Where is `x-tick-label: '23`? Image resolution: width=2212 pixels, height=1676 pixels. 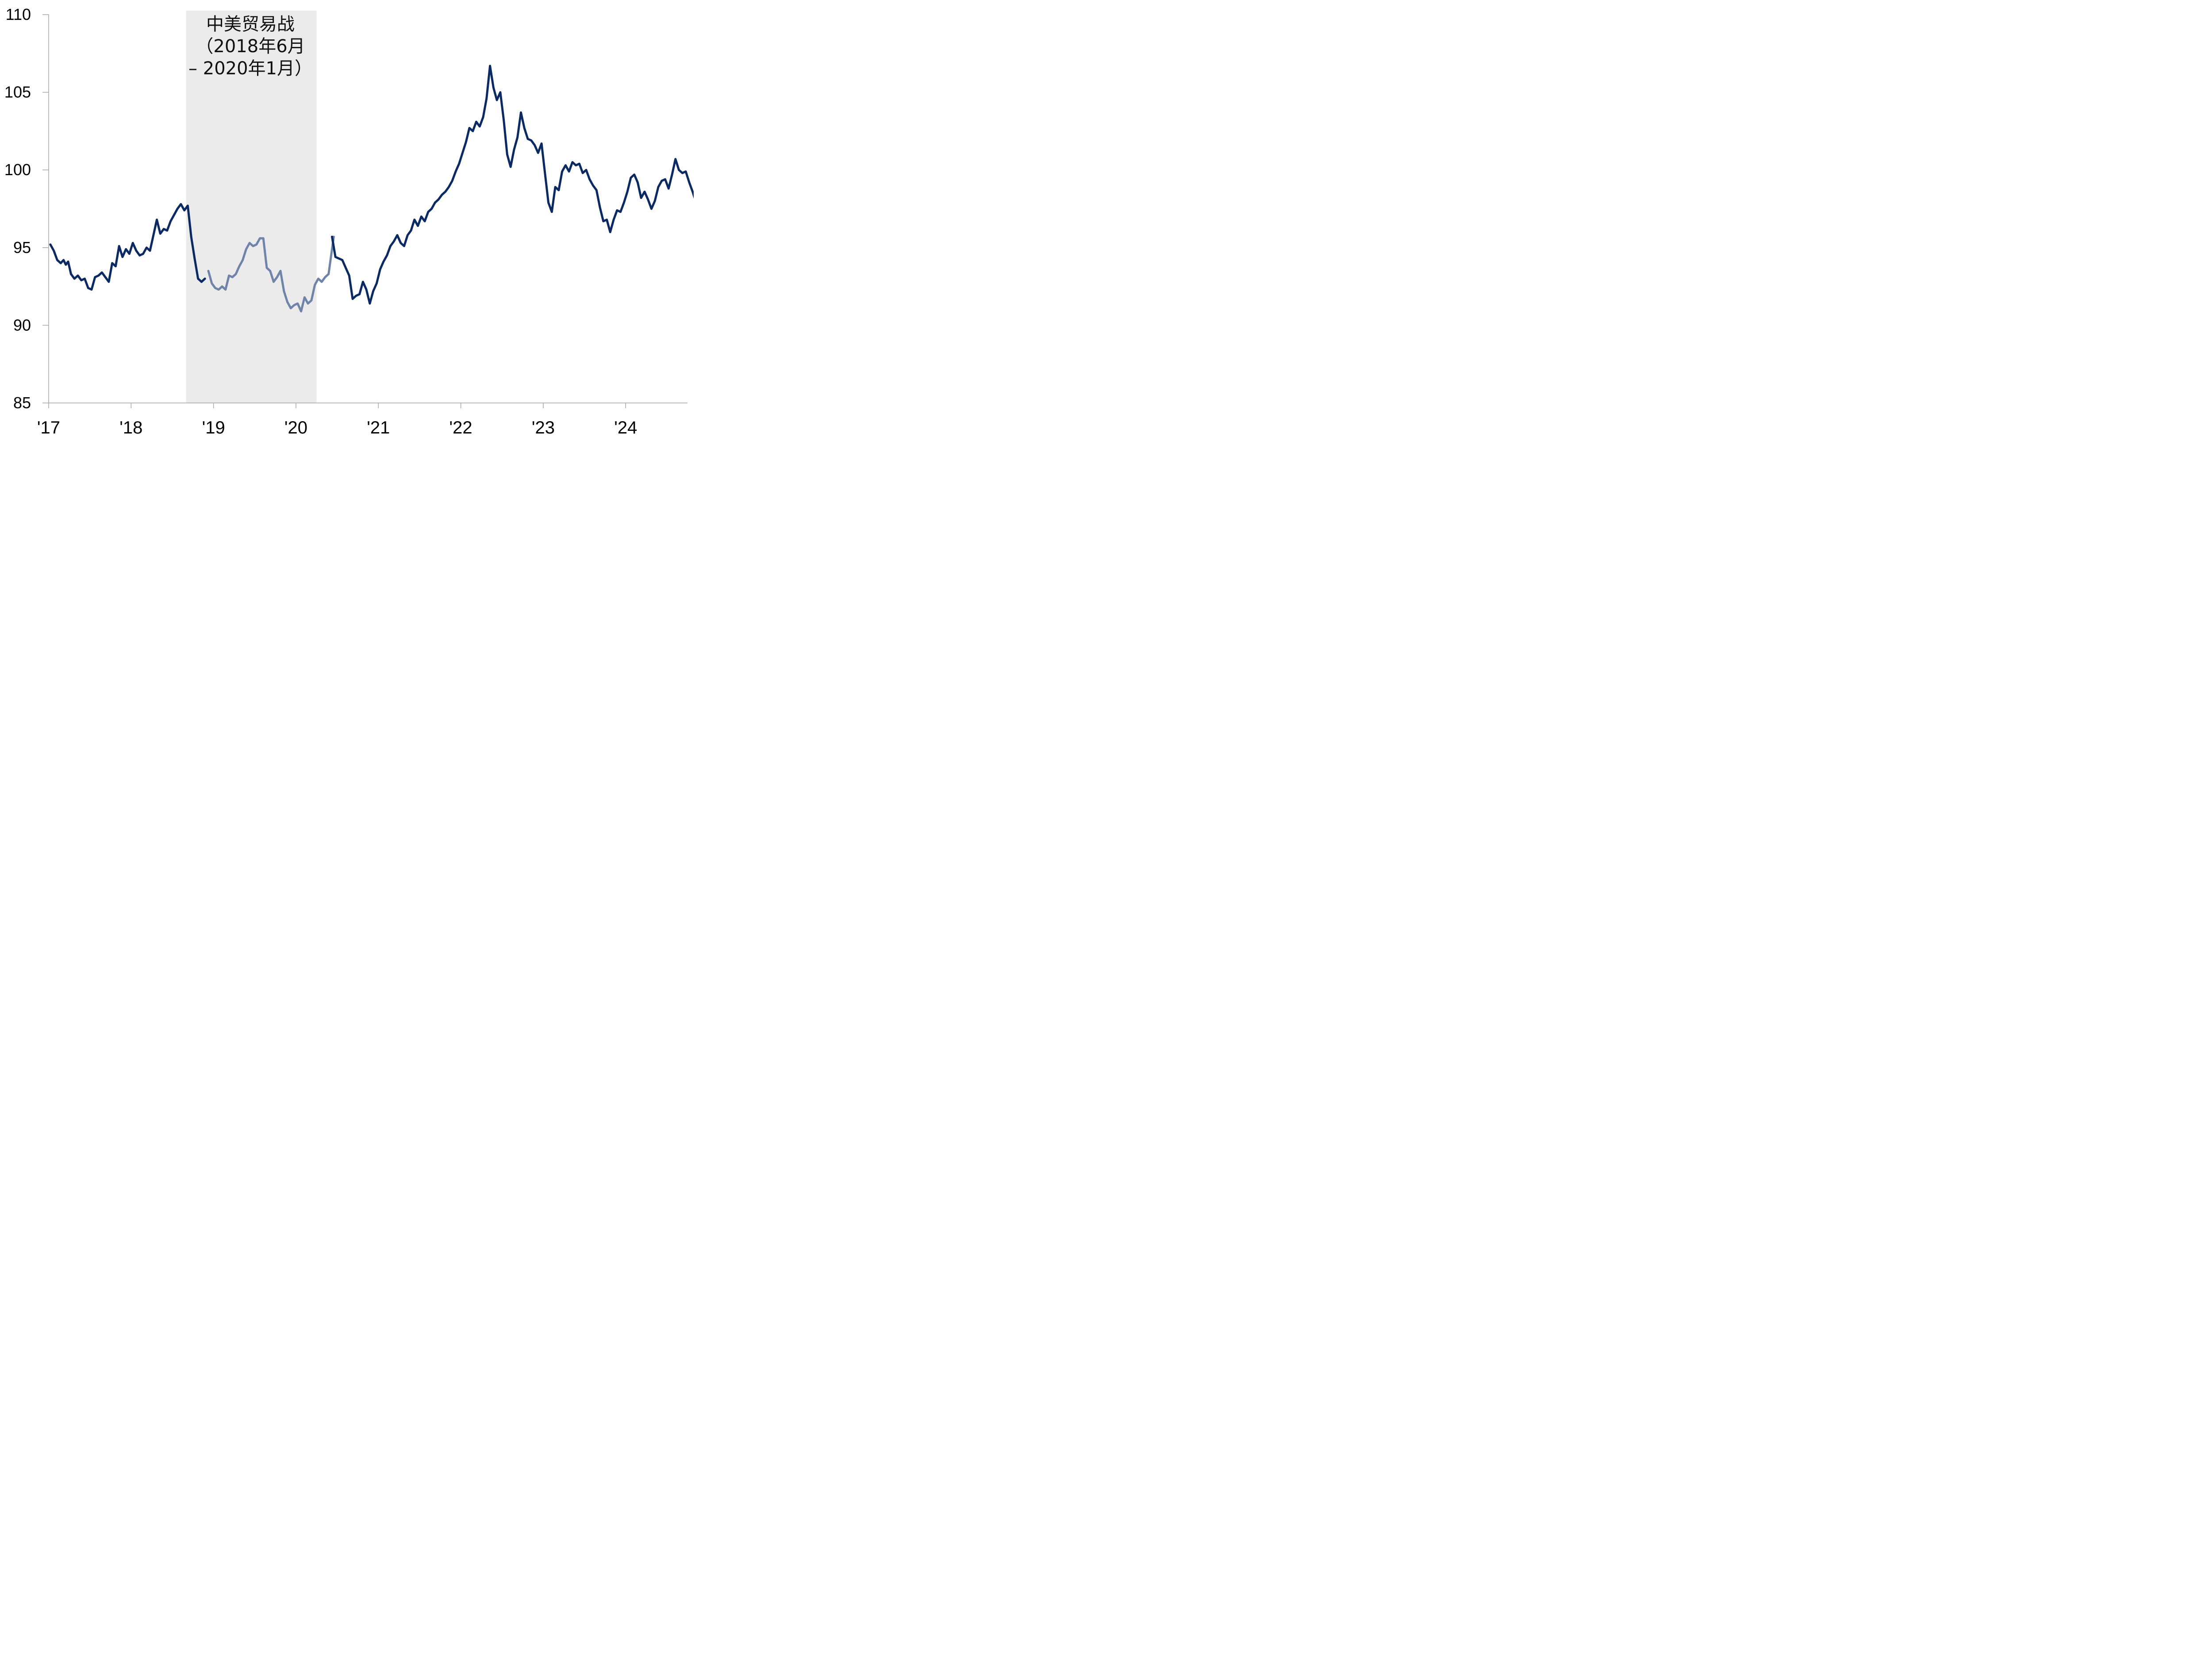
x-tick-label: '23 is located at coordinates (544, 428).